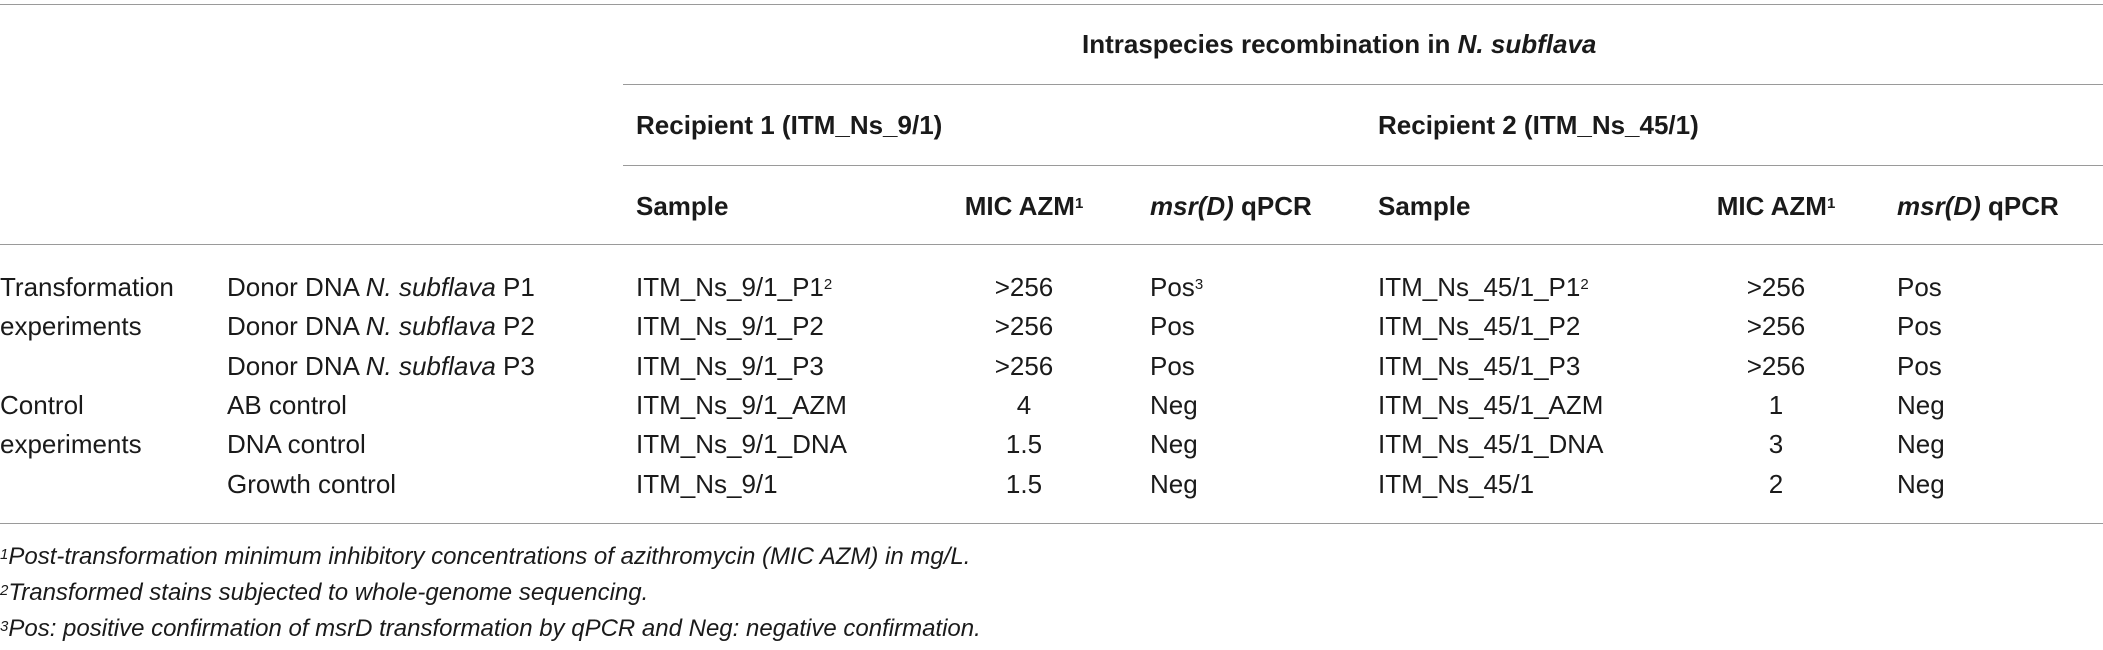 This screenshot has height=650, width=2103. What do you see at coordinates (1491, 405) in the screenshot?
I see `recipient-2-sample: ITM_Ns_45/1_AZM` at bounding box center [1491, 405].